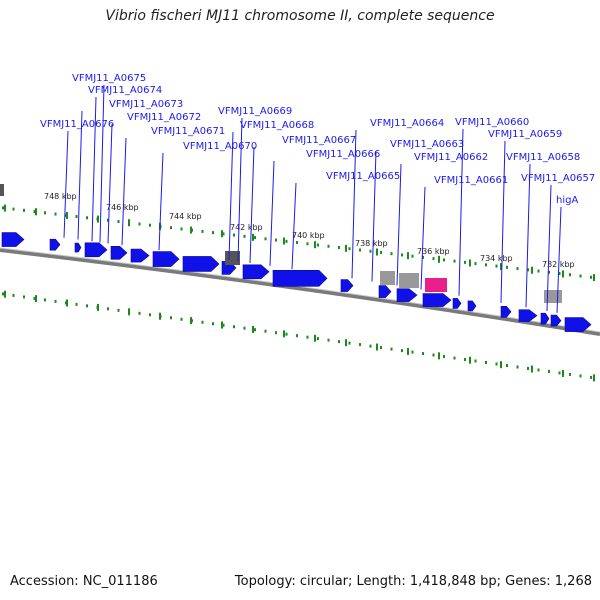 Image resolution: width=600 pixels, height=600 pixels. Describe the element at coordinates (496, 258) in the screenshot. I see `kbp-label: 734 kbp` at that location.